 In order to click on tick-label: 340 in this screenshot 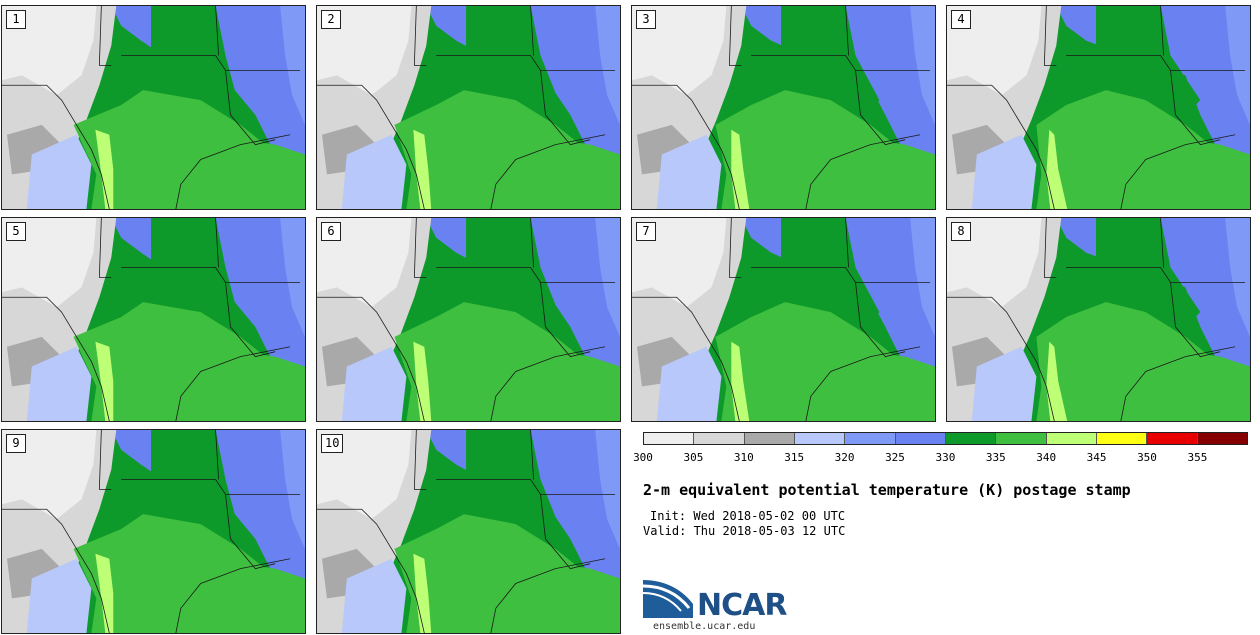, I will do `click(1046, 457)`.